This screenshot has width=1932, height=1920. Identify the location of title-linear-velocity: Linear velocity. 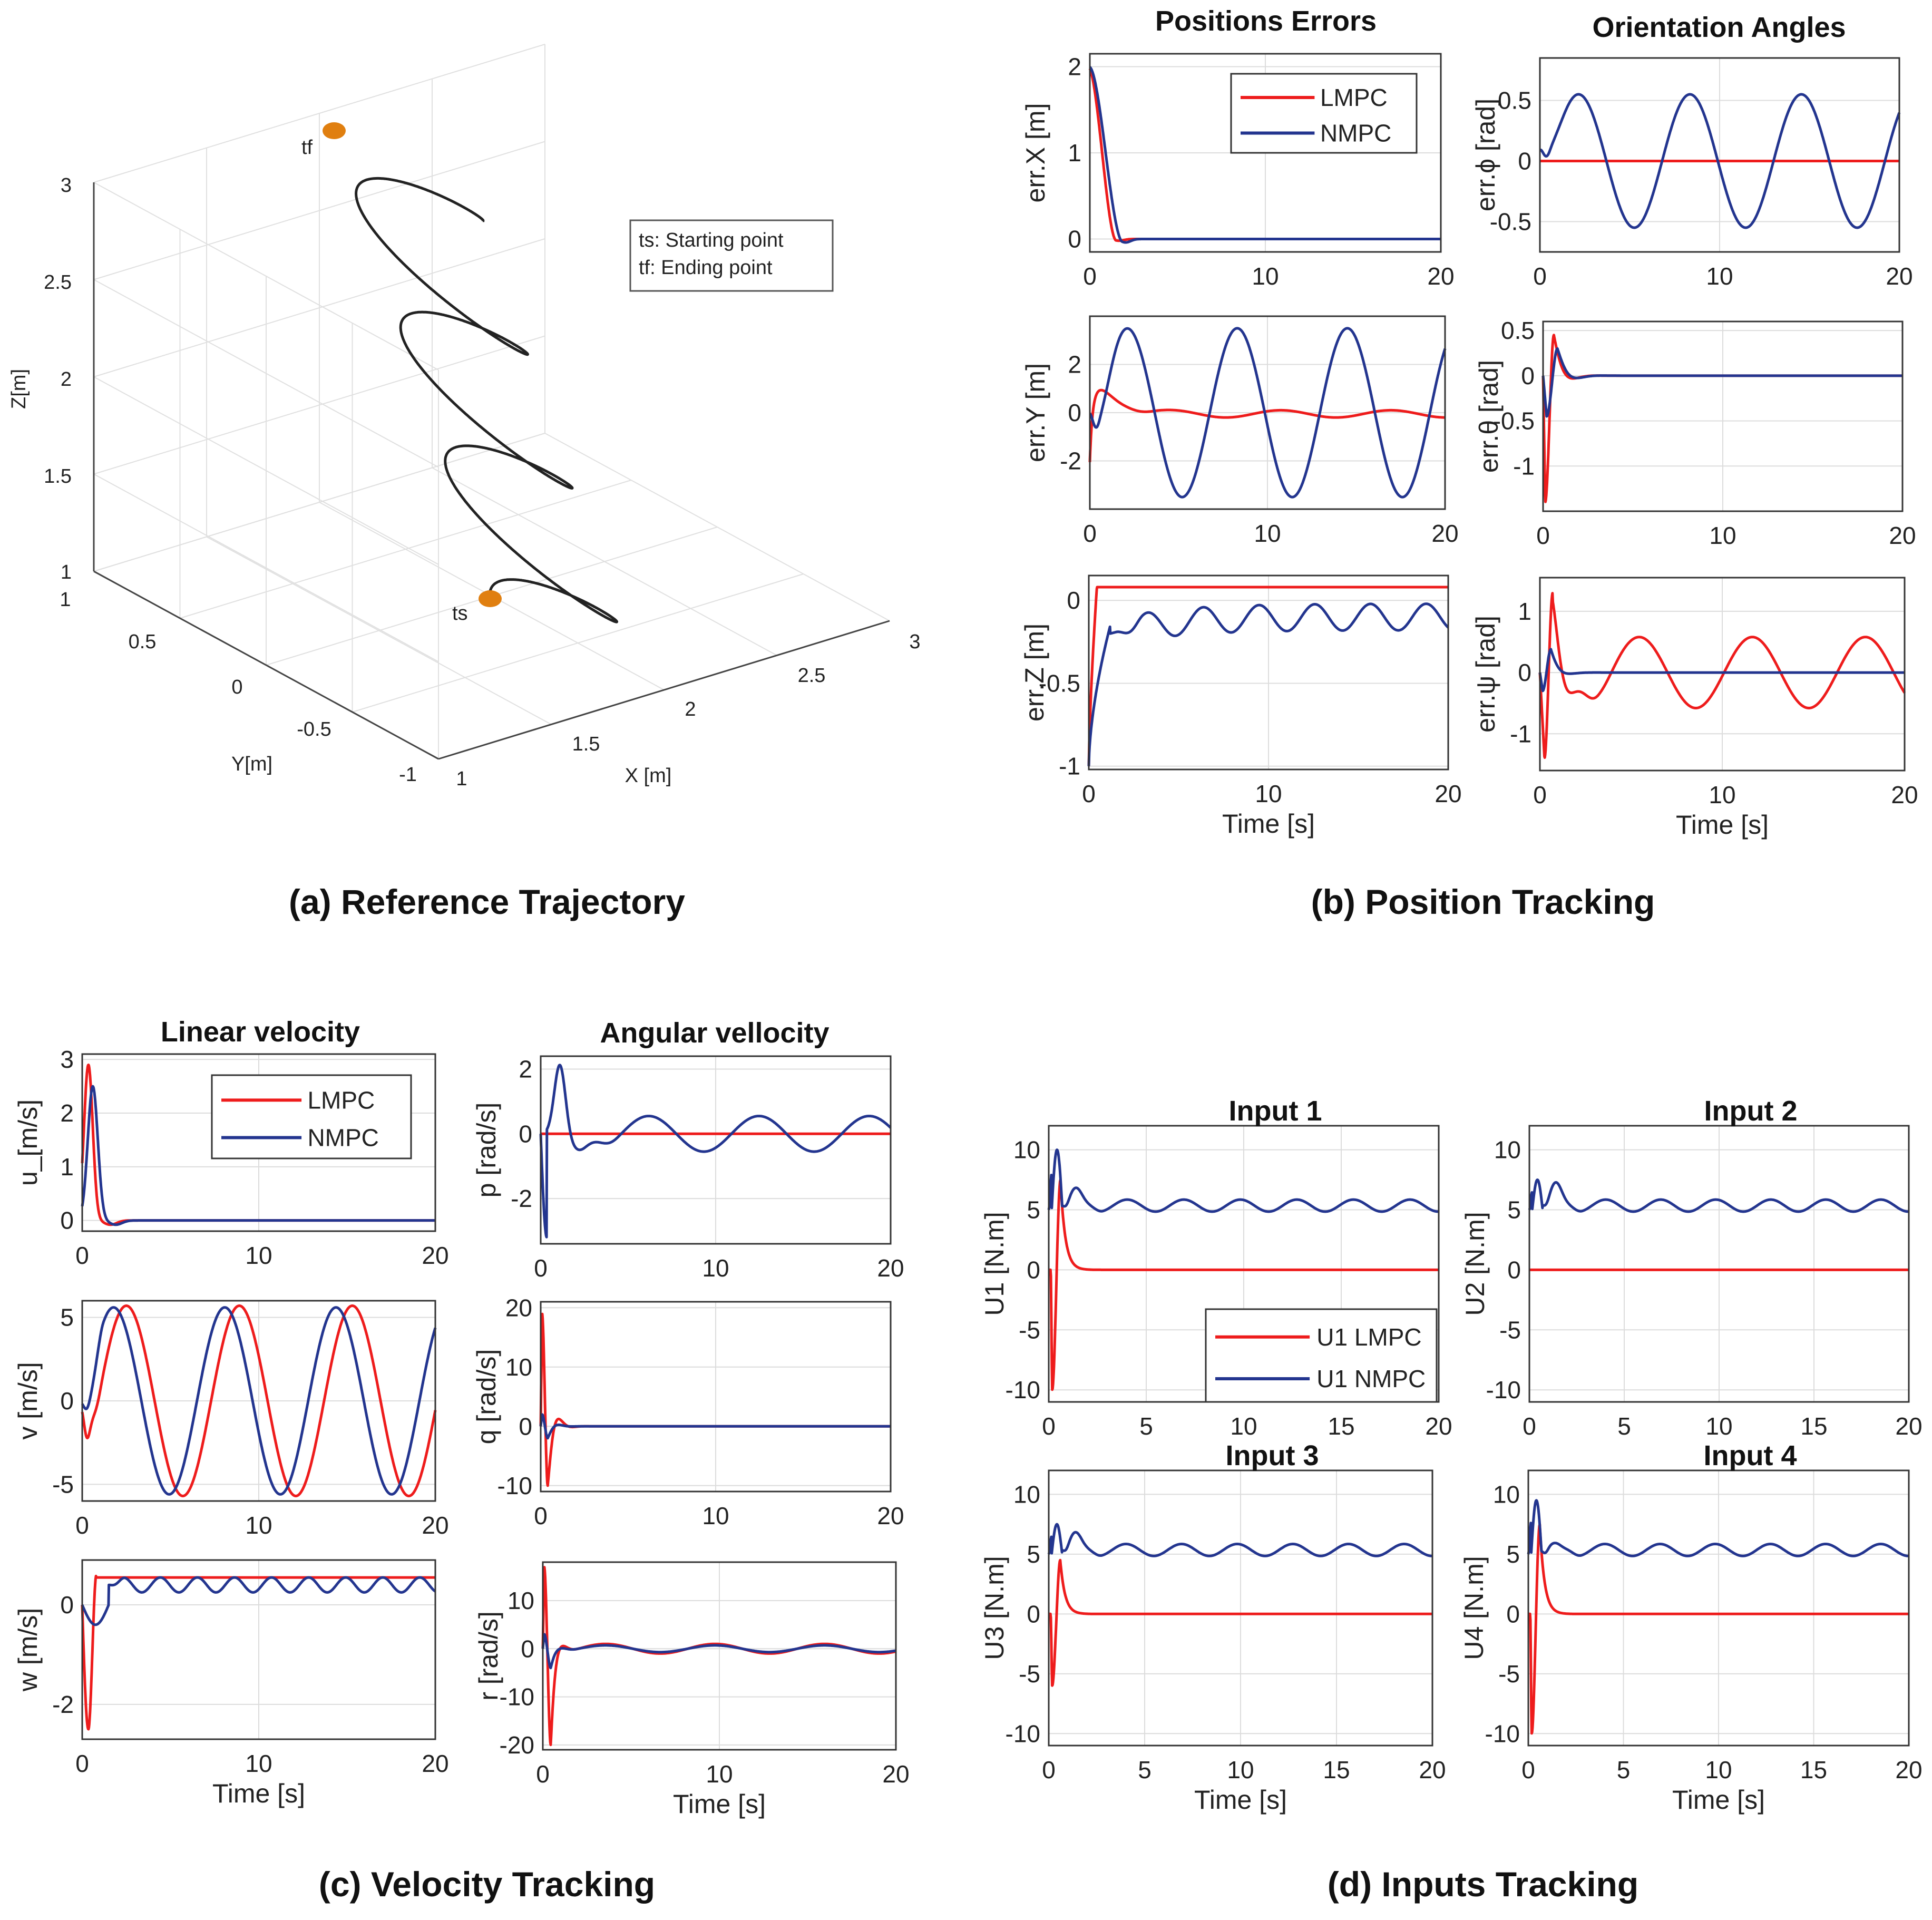
(260, 1032).